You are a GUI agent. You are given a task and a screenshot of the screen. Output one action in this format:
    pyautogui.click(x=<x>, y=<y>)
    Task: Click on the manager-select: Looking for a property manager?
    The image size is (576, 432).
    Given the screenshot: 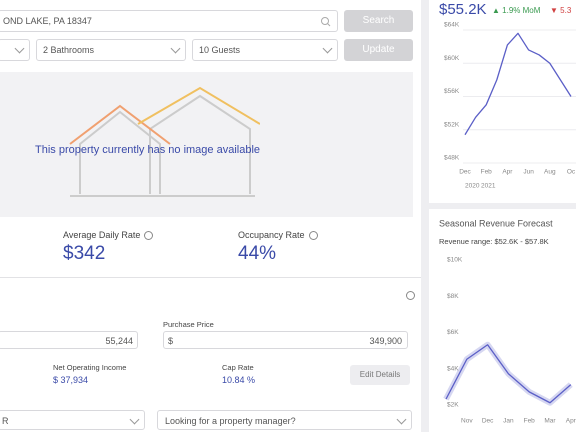 What is the action you would take?
    pyautogui.click(x=284, y=420)
    